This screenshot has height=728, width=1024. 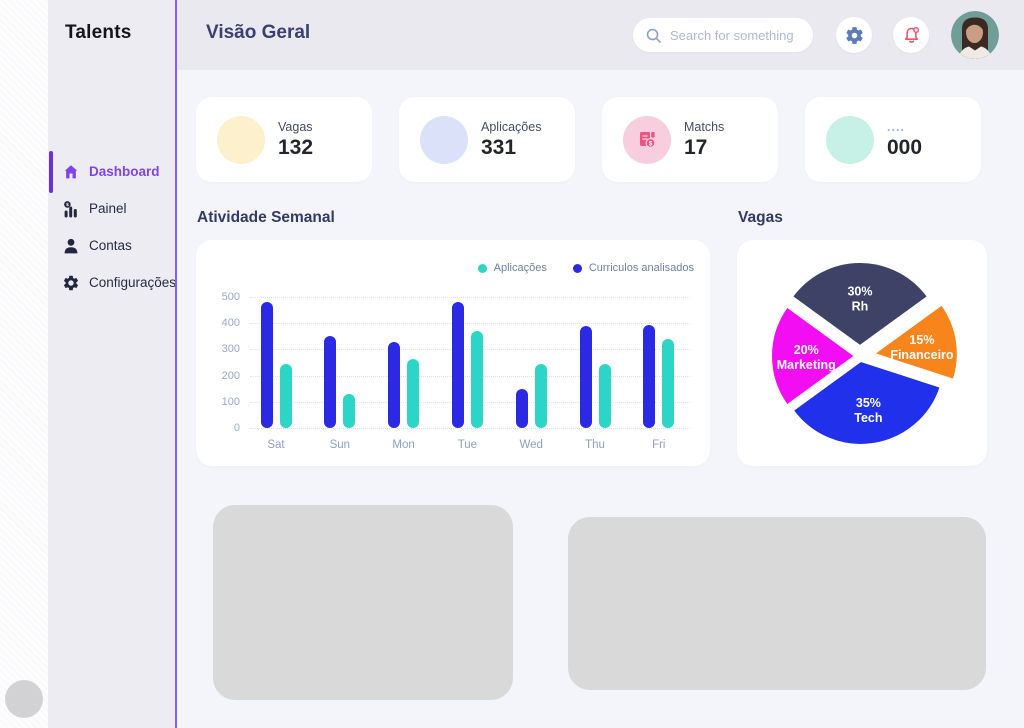 What do you see at coordinates (467, 445) in the screenshot?
I see `x-axis-tick: Tue` at bounding box center [467, 445].